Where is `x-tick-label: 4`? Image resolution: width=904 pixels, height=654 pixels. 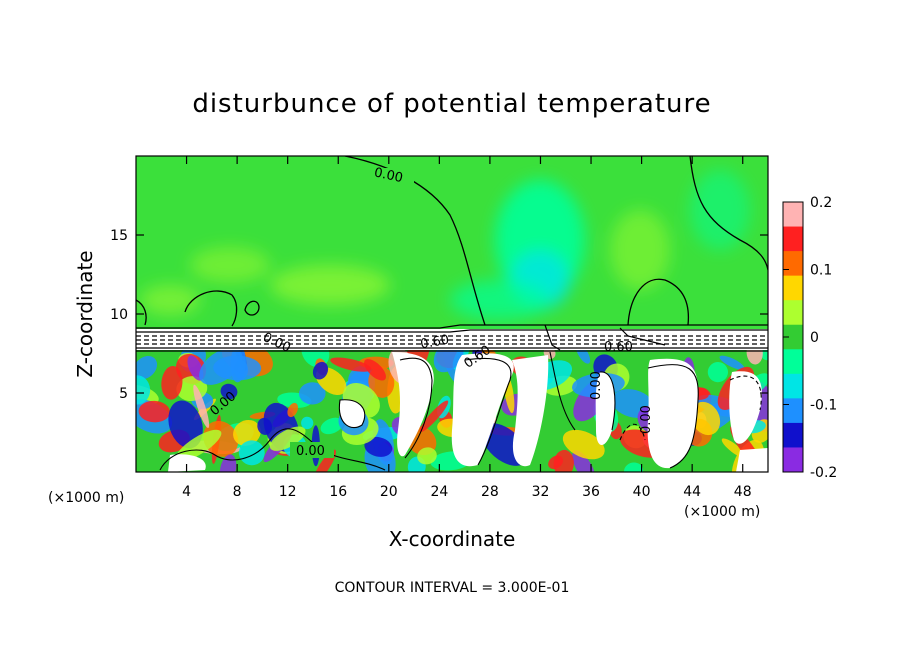 x-tick-label: 4 is located at coordinates (186, 492).